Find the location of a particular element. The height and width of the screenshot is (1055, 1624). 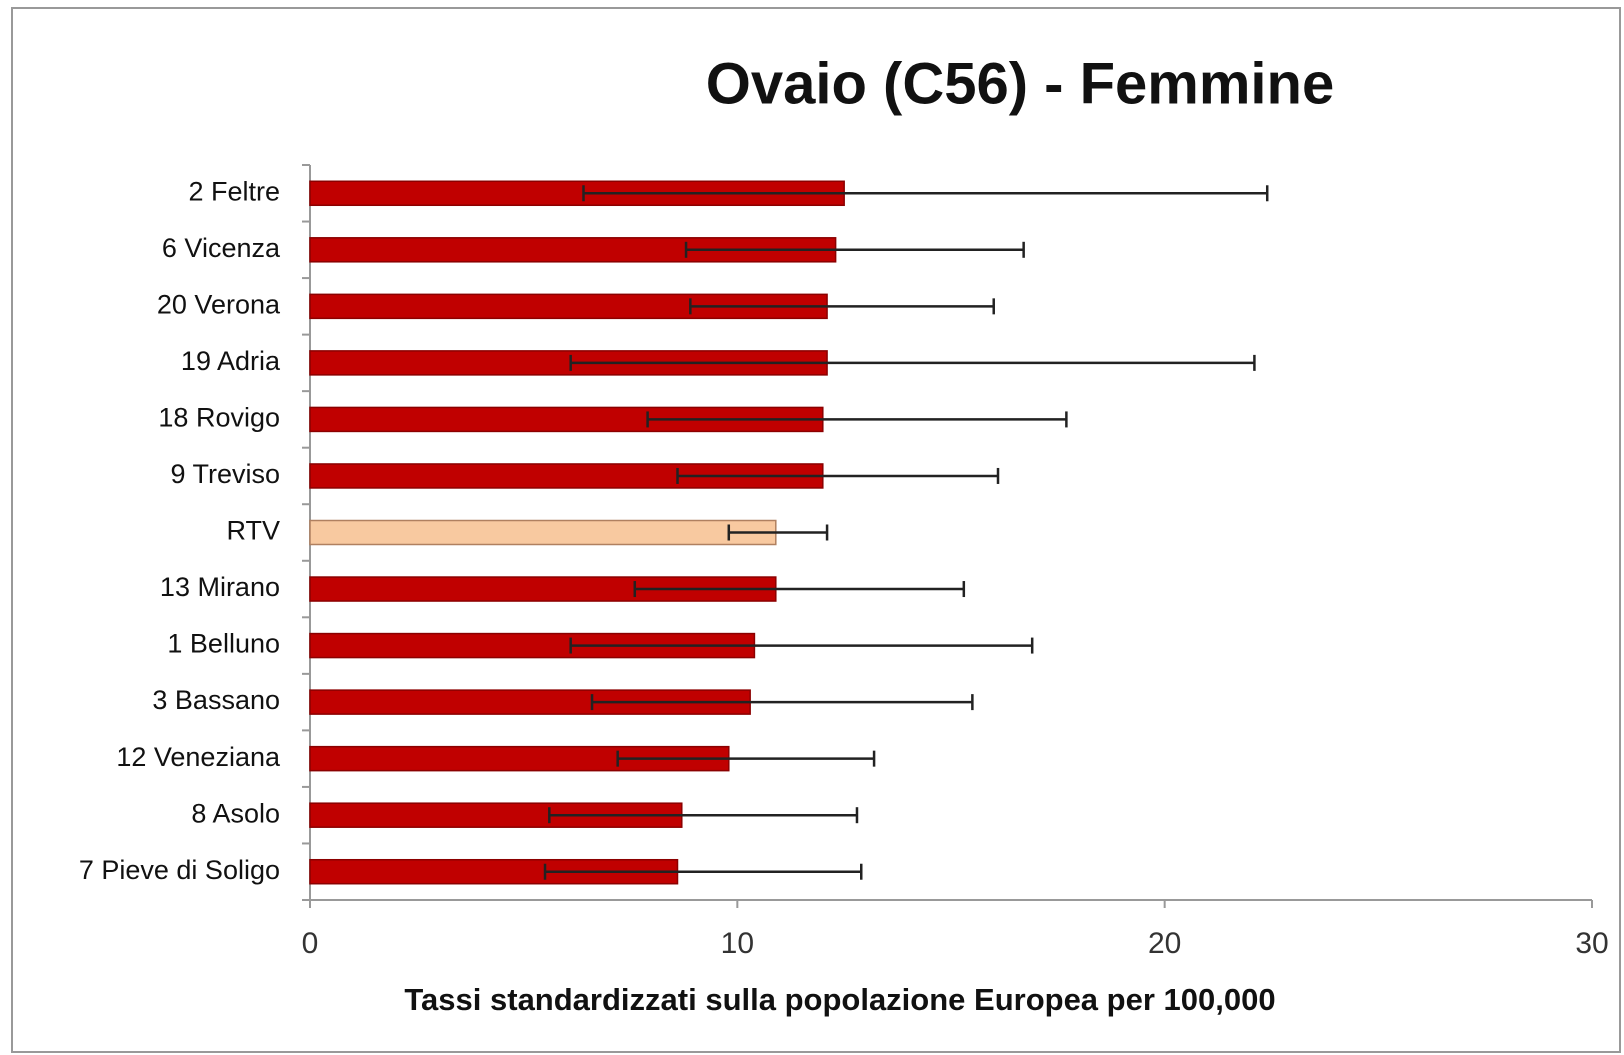

y-tick-label: 2 Feltre is located at coordinates (234, 191).